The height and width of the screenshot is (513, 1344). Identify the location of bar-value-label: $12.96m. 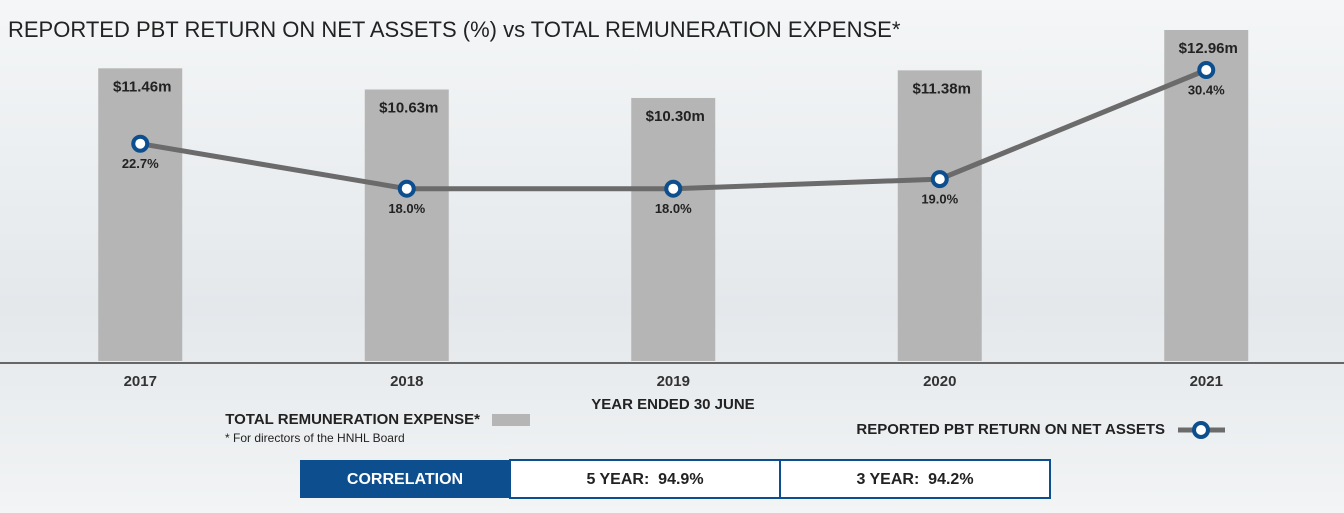
(1208, 48).